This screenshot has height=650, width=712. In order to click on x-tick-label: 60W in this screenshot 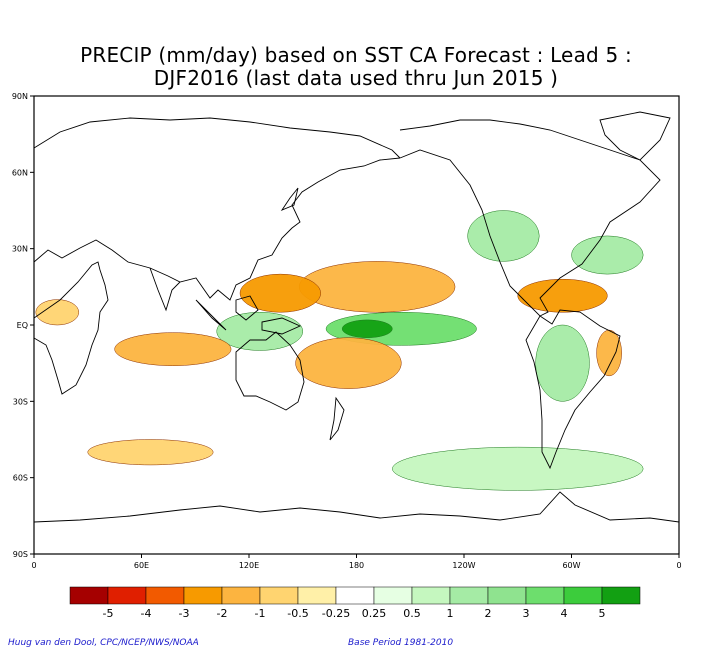, I will do `click(571, 565)`.